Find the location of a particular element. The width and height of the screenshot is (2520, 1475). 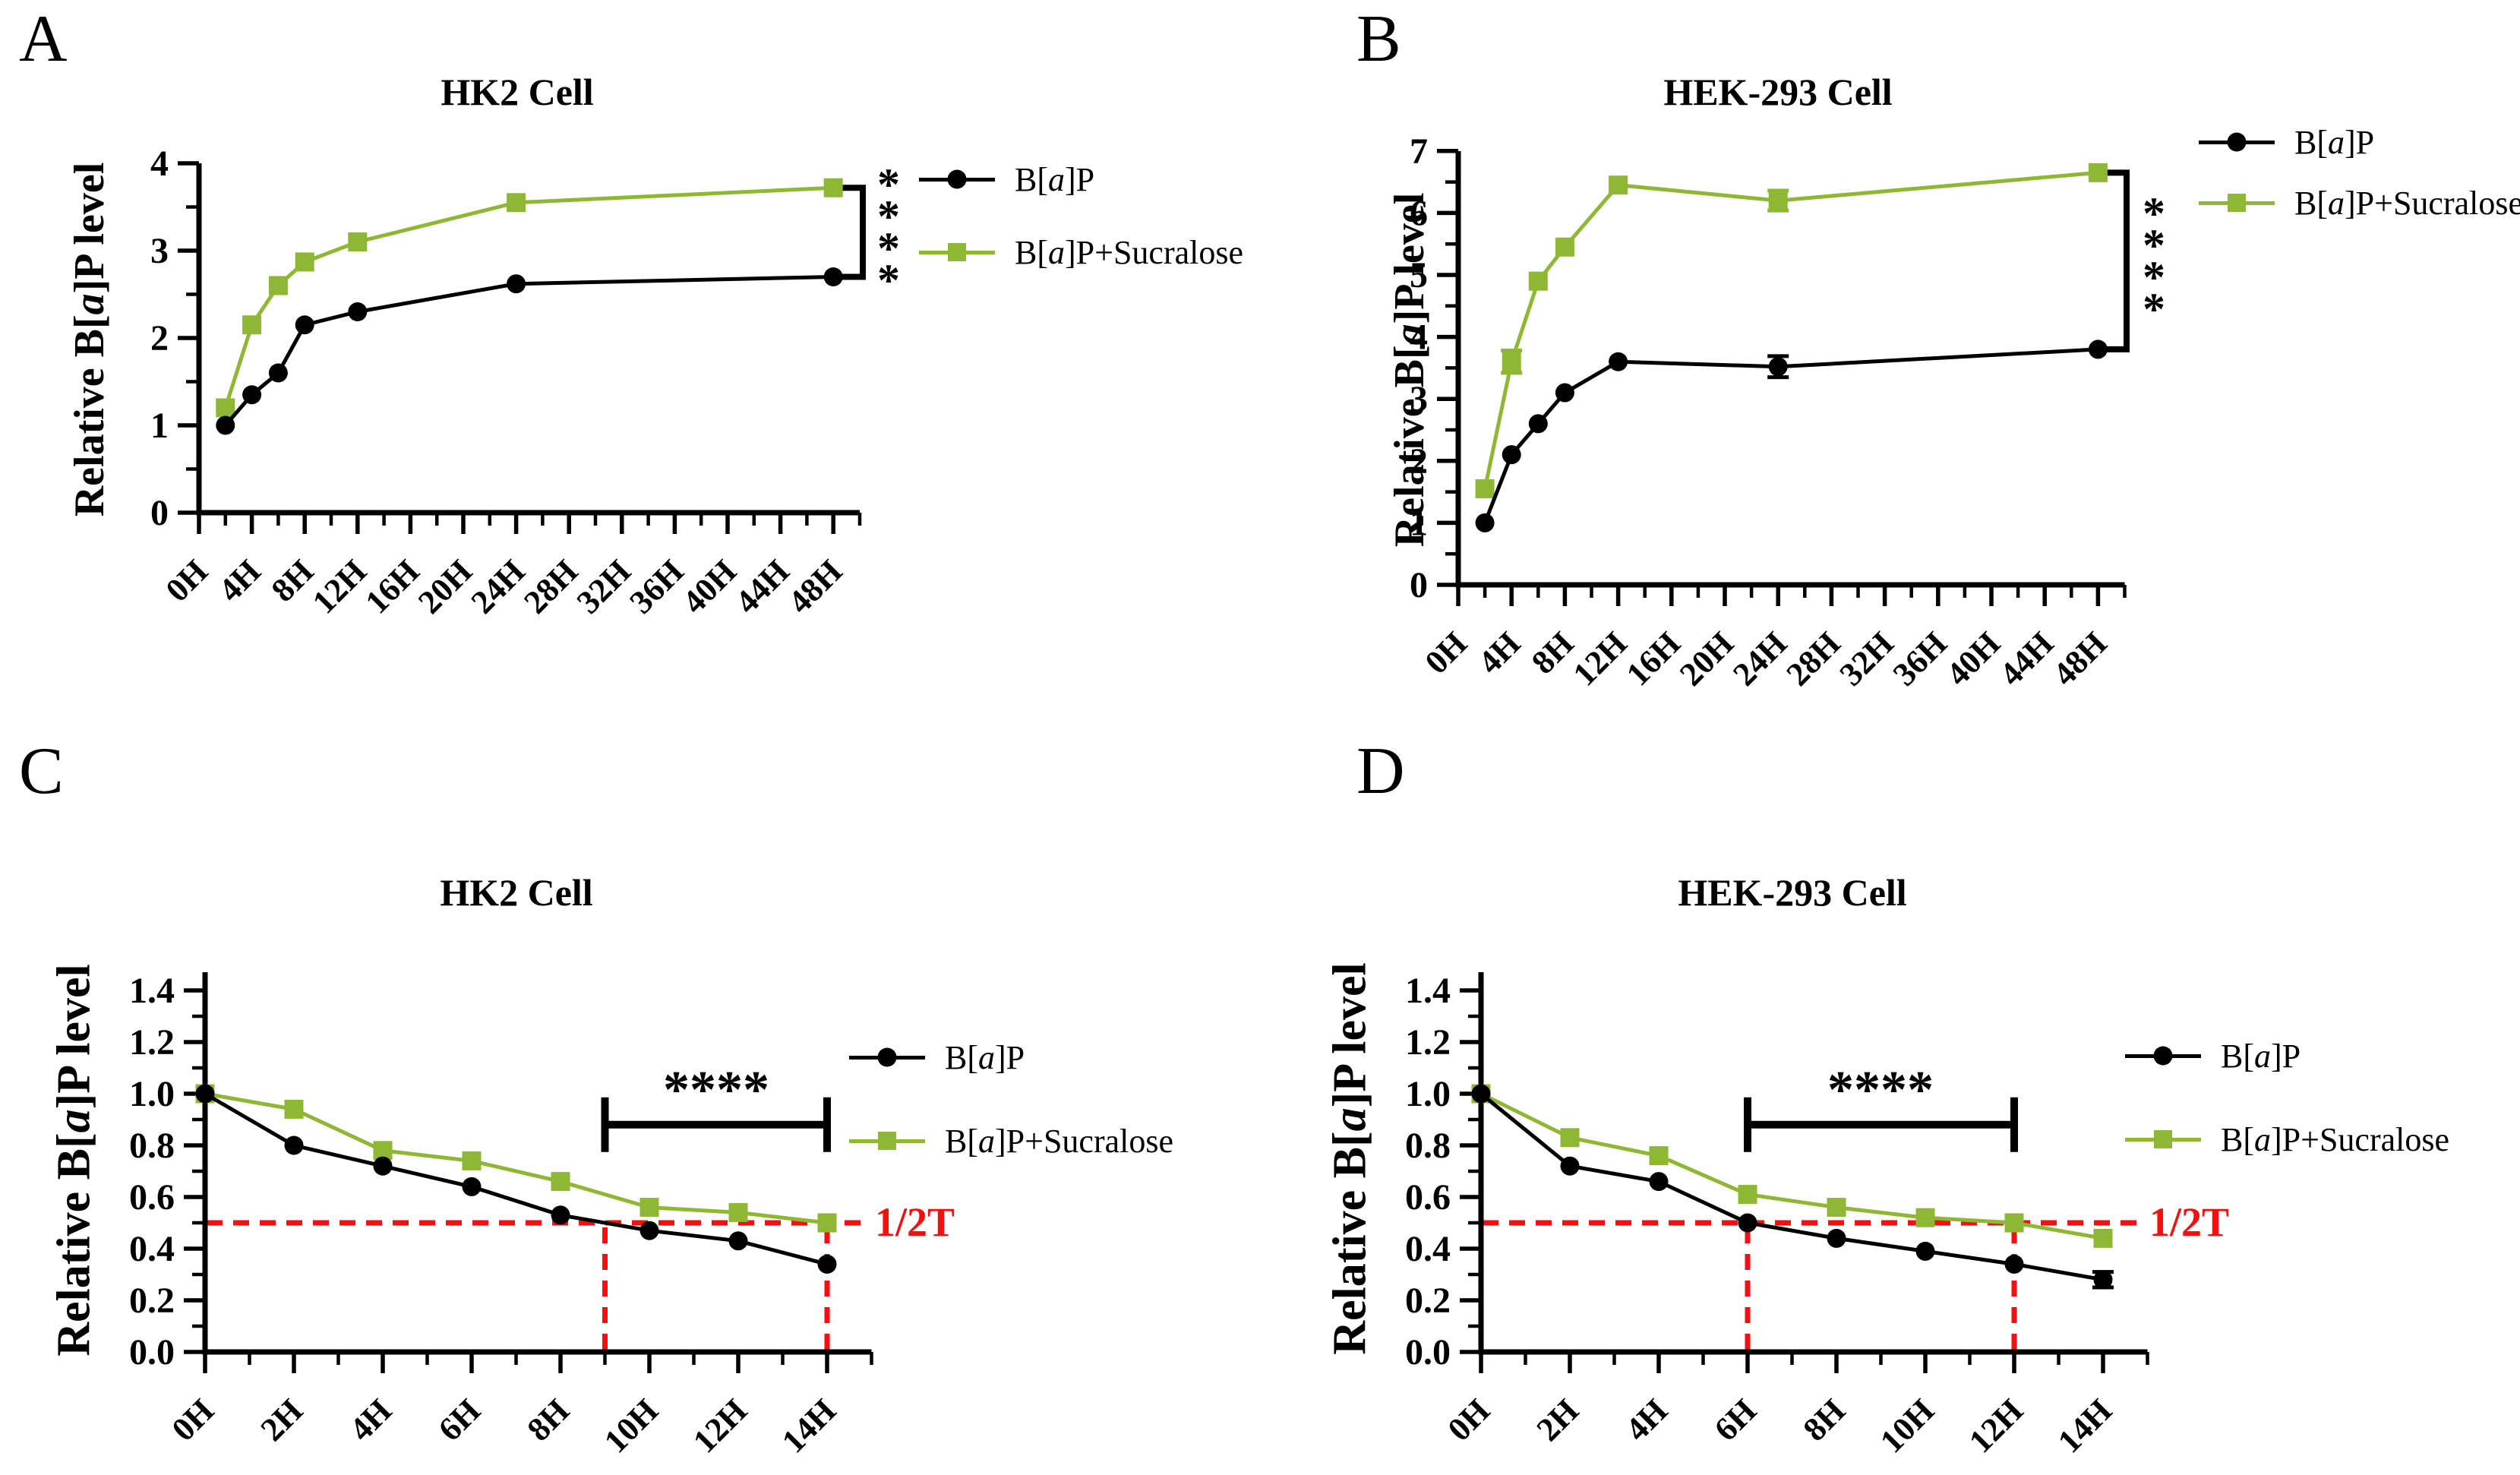

panel-d-x-tick-label: 4H is located at coordinates (1646, 1419).